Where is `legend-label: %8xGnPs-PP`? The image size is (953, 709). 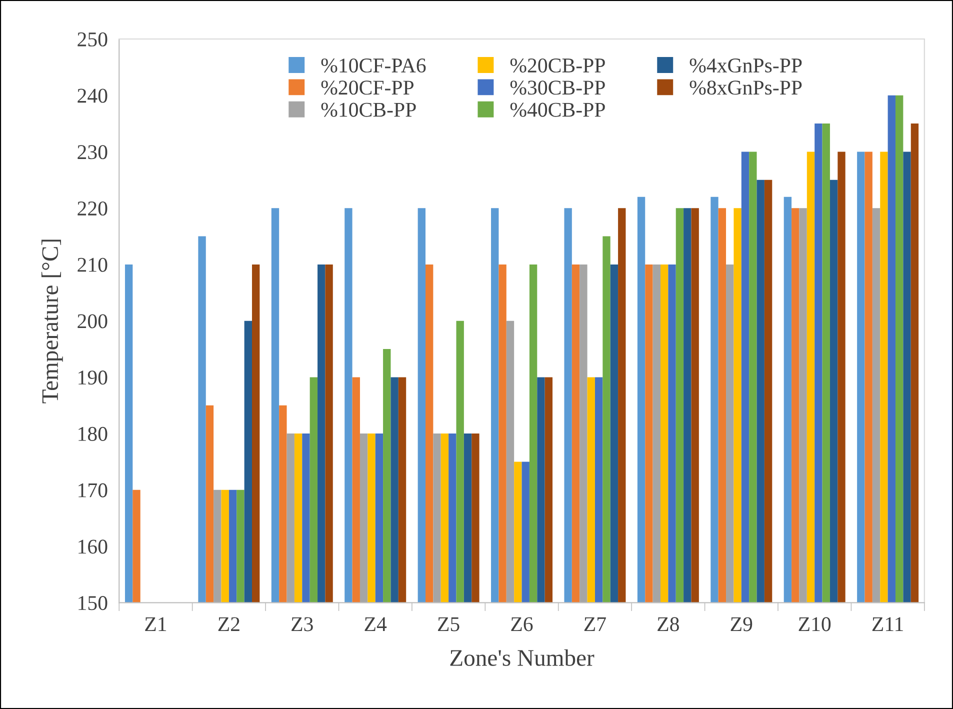
legend-label: %8xGnPs-PP is located at coordinates (746, 87).